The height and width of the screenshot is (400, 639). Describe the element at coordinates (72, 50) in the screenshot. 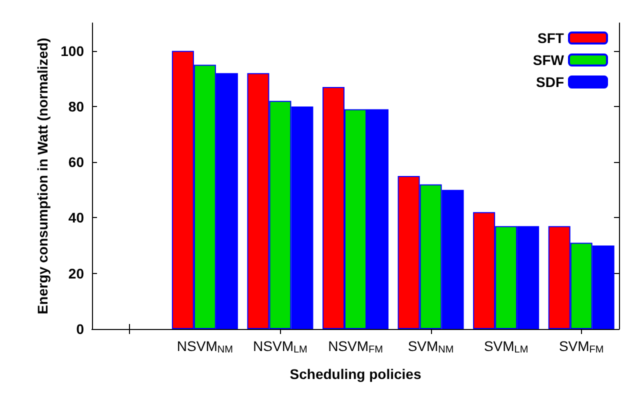

I see `y-tick-label: 100` at that location.